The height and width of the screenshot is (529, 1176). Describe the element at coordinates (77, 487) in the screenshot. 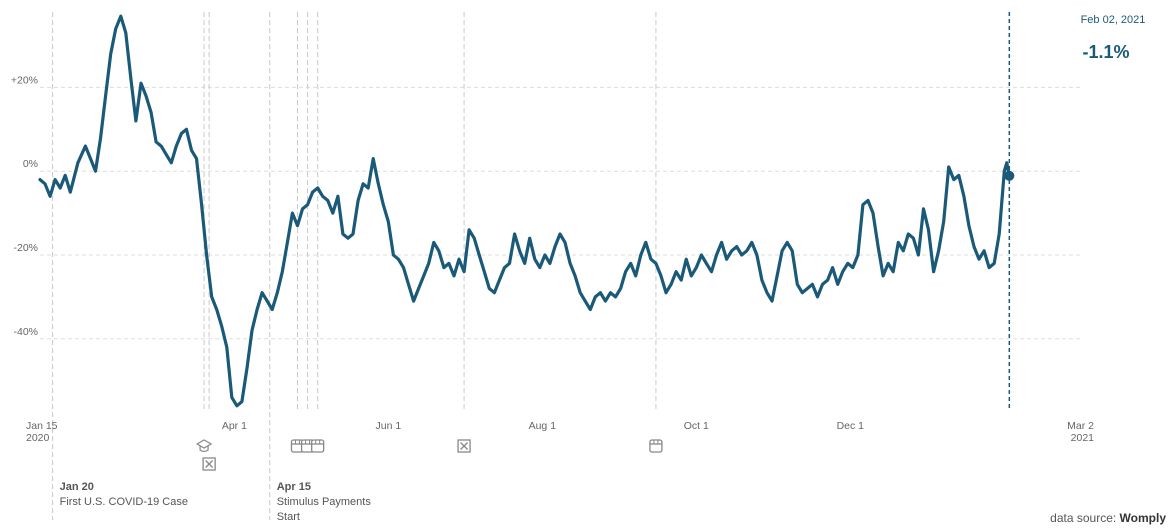

I see `event-date: Jan 20` at that location.